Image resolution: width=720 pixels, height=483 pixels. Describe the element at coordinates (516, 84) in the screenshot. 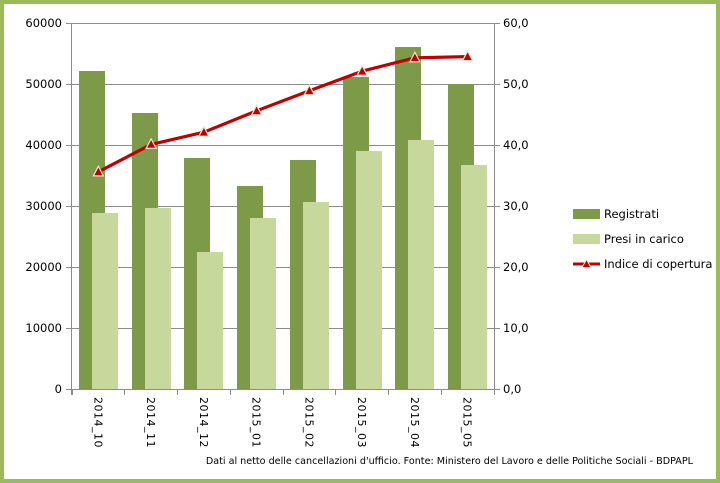

I see `y-axis-right-tick-label: 50,0` at that location.